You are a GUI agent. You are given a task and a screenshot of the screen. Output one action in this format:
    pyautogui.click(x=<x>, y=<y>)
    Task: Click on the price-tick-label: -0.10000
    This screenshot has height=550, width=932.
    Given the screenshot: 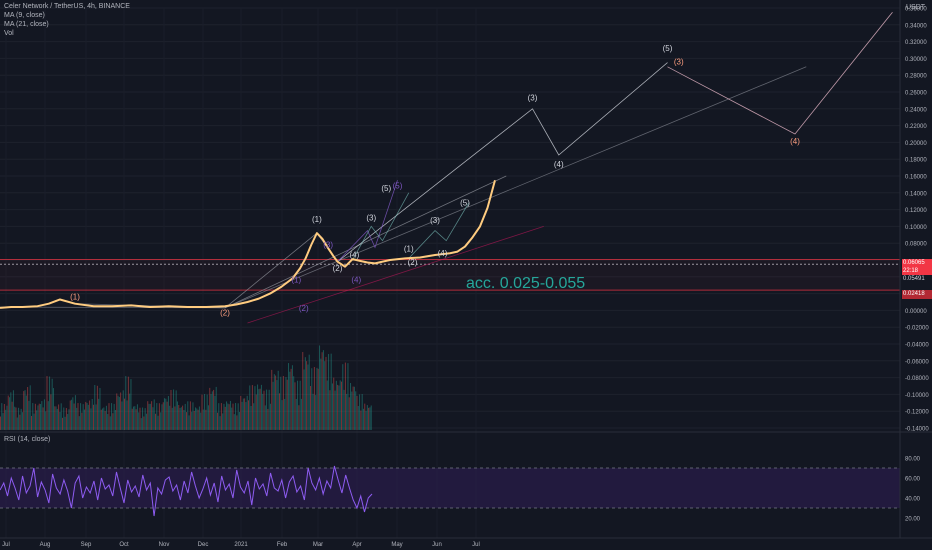 What is the action you would take?
    pyautogui.click(x=917, y=396)
    